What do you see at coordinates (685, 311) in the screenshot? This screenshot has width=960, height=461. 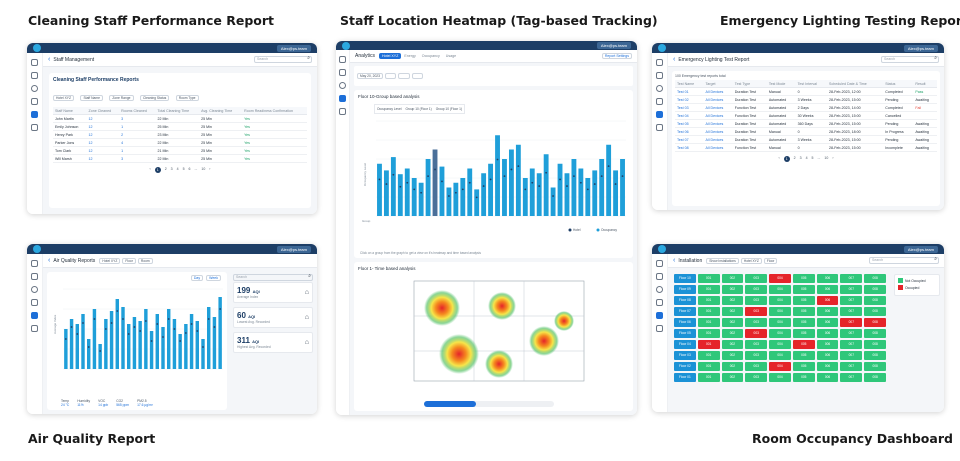 I see `floor-label: Floor 07` at bounding box center [685, 311].